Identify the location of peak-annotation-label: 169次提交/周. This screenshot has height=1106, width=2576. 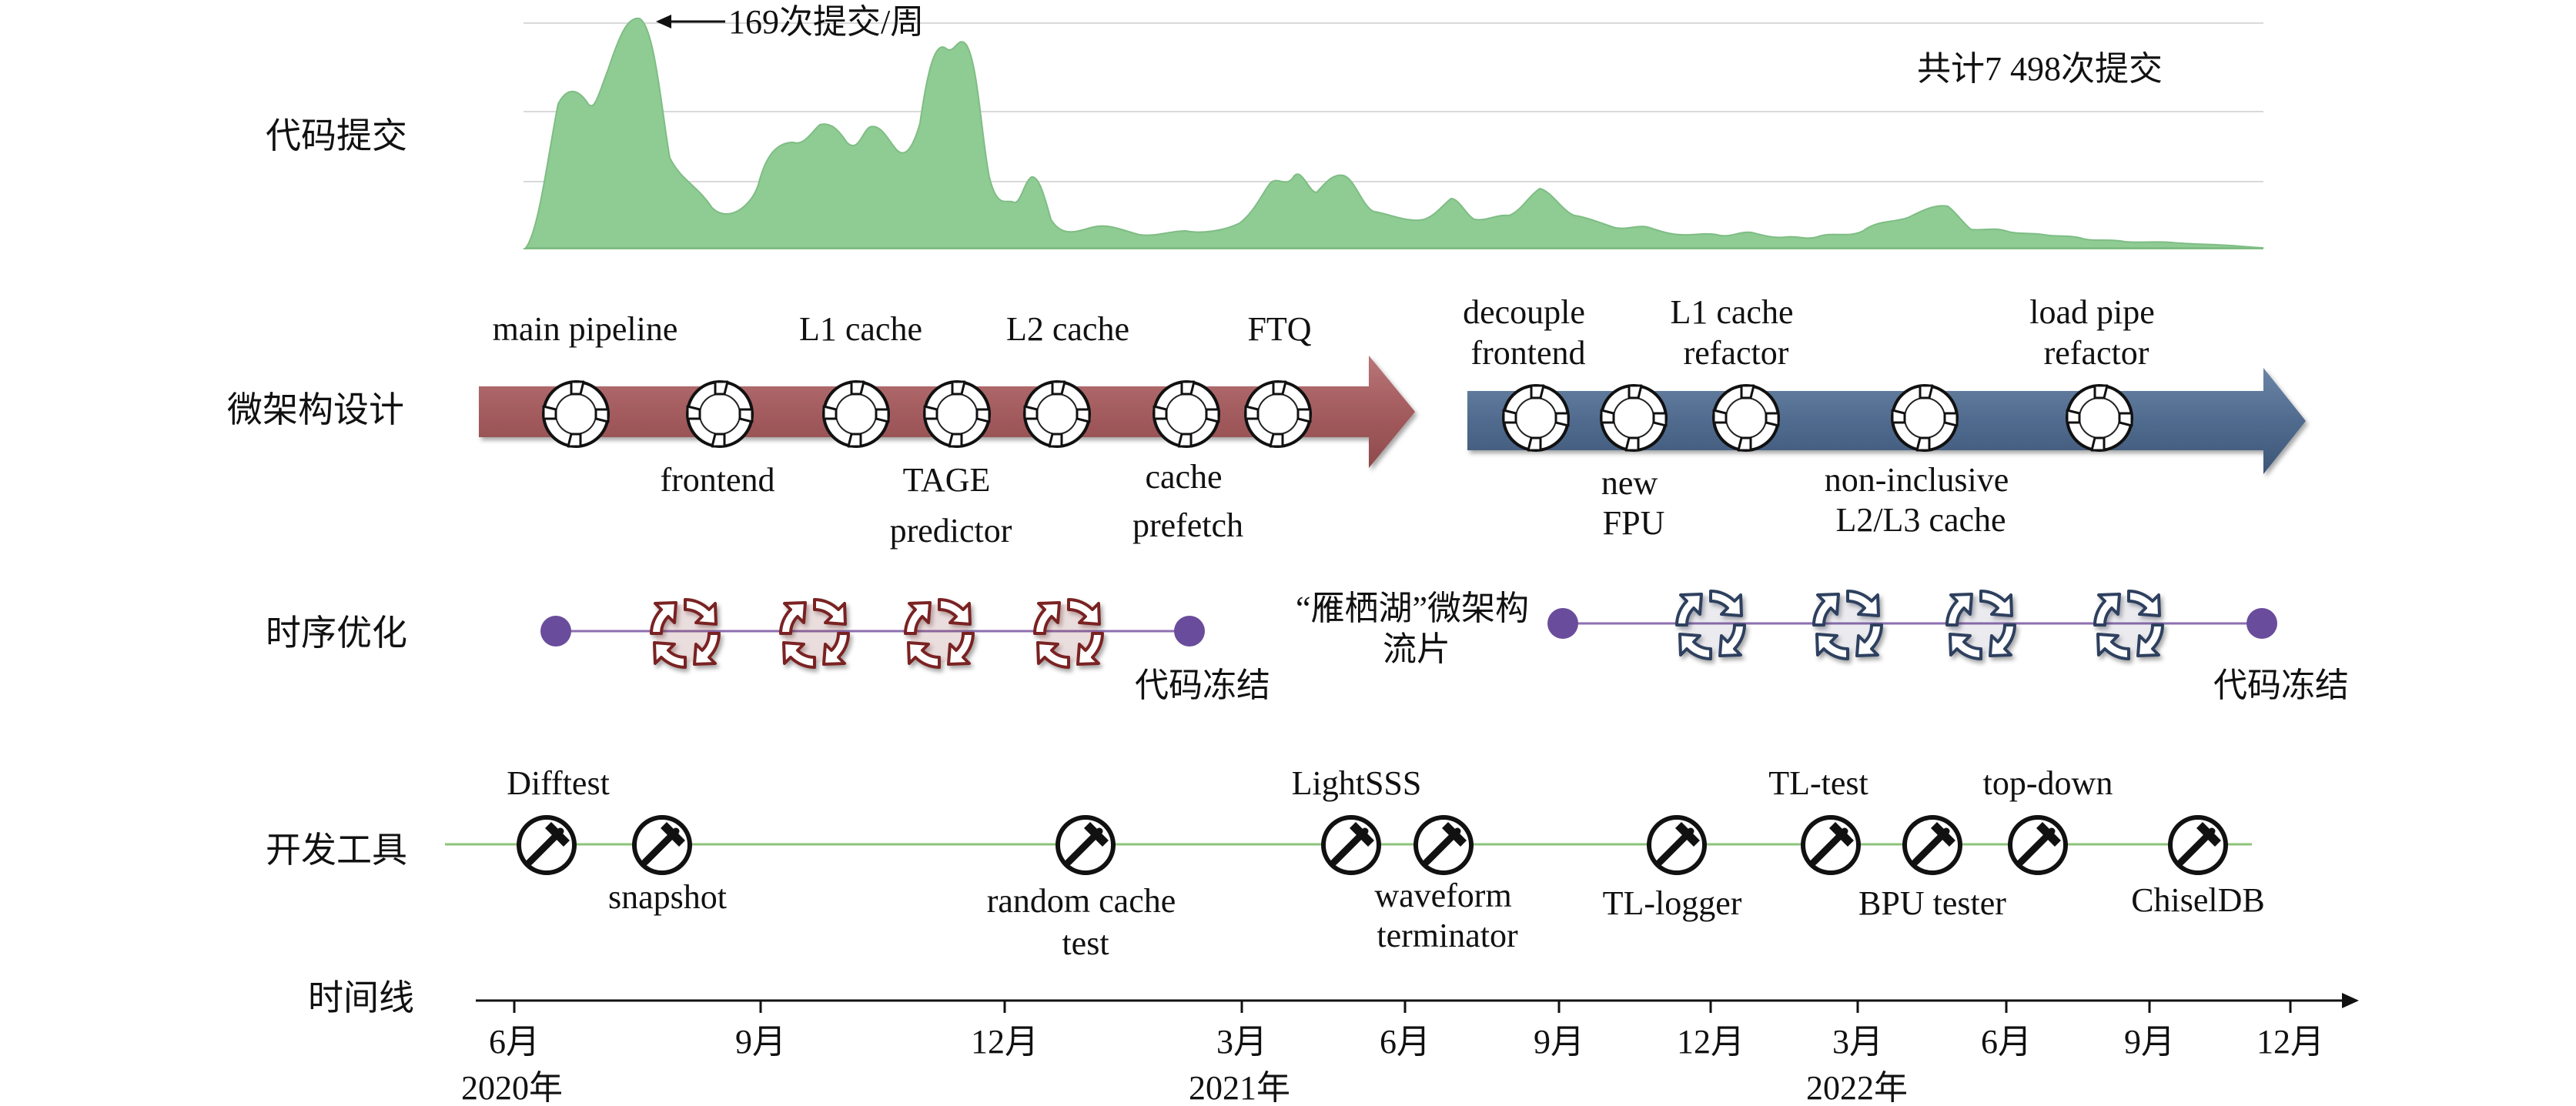
(826, 22).